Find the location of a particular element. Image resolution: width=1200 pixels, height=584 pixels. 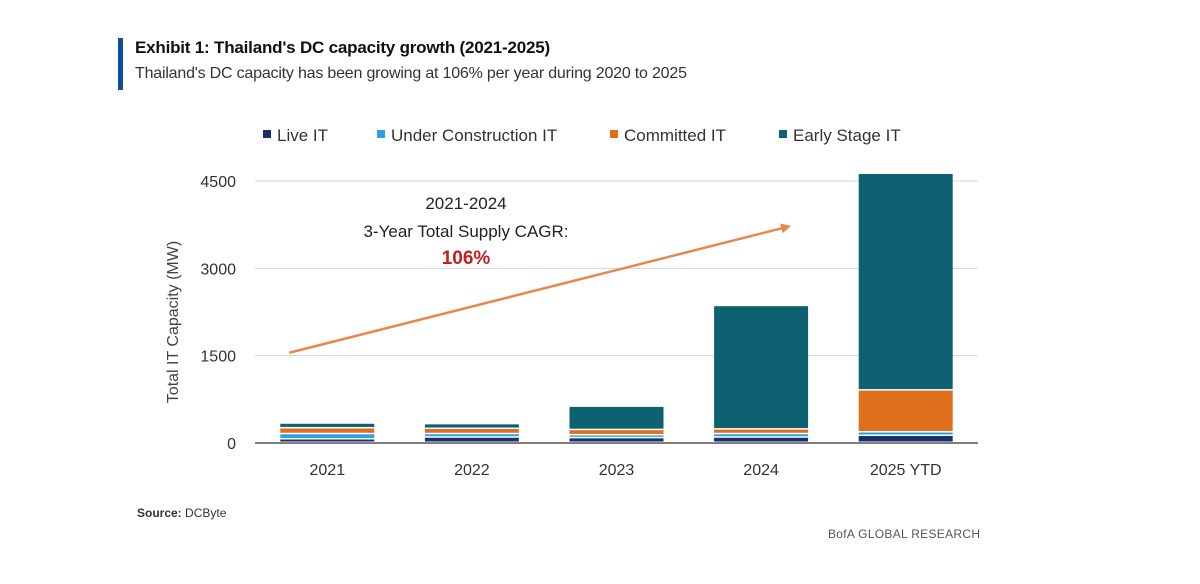

cagr-arrow is located at coordinates (540, 288).